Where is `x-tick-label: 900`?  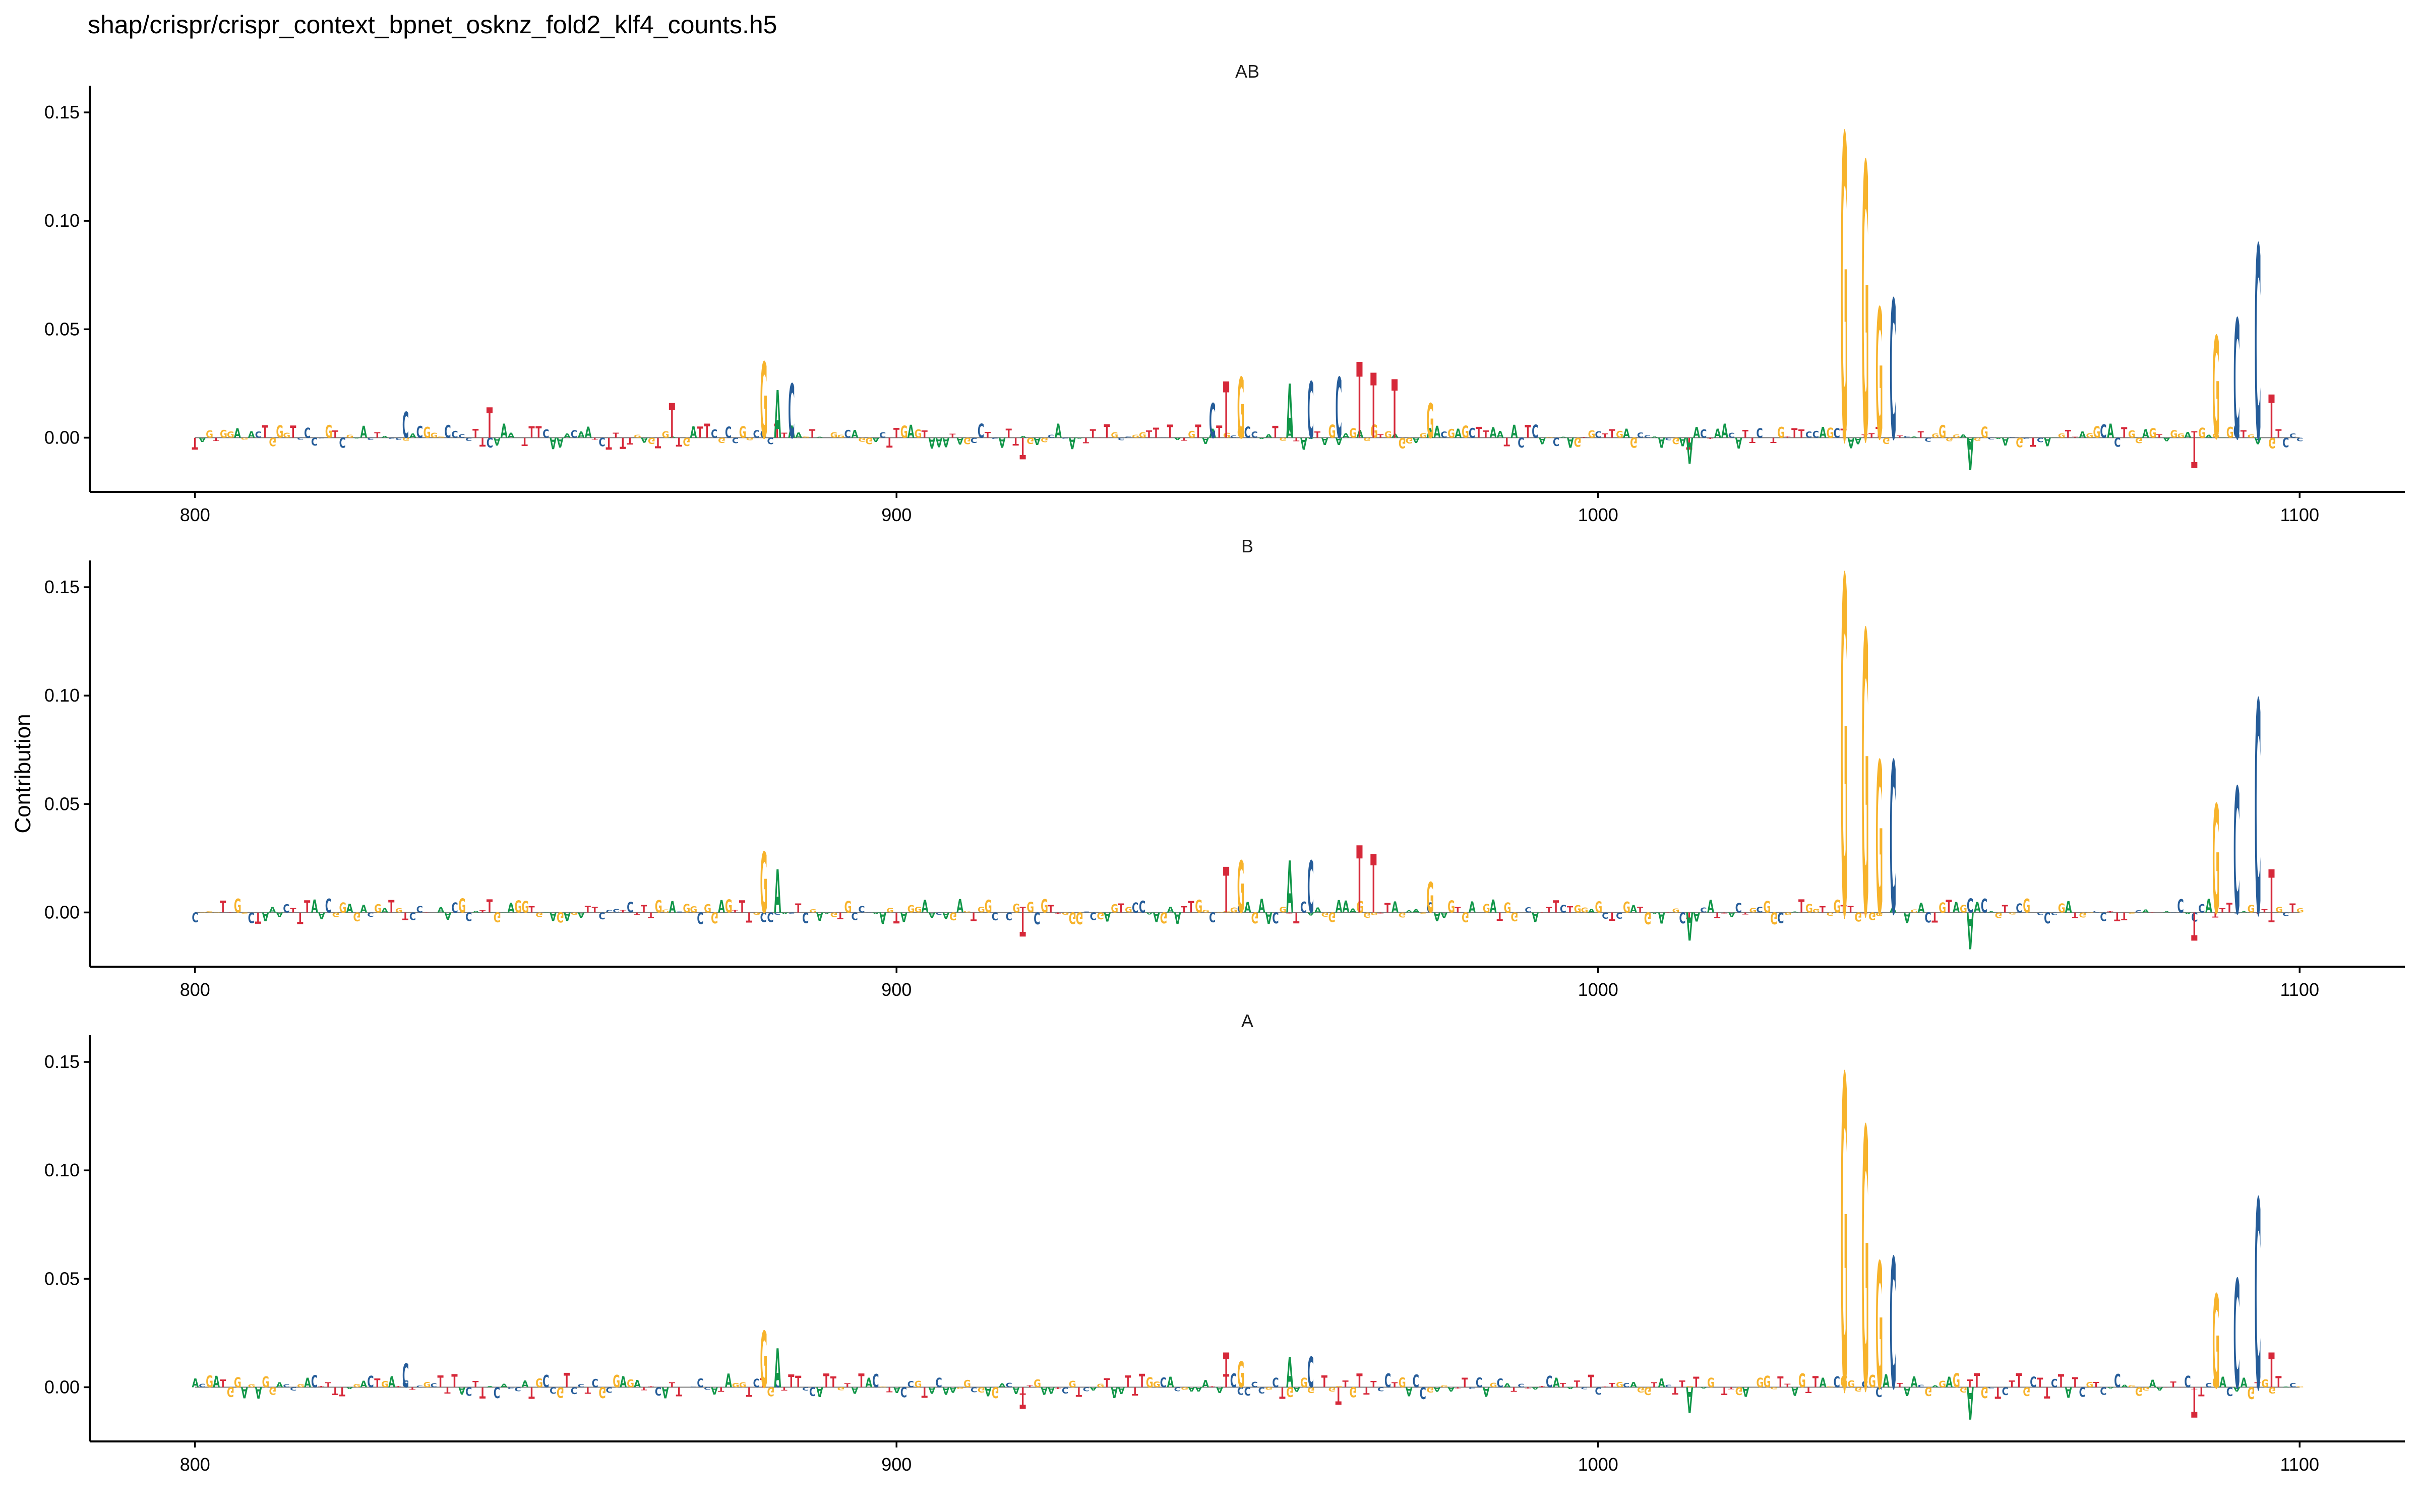
x-tick-label: 900 is located at coordinates (896, 1464).